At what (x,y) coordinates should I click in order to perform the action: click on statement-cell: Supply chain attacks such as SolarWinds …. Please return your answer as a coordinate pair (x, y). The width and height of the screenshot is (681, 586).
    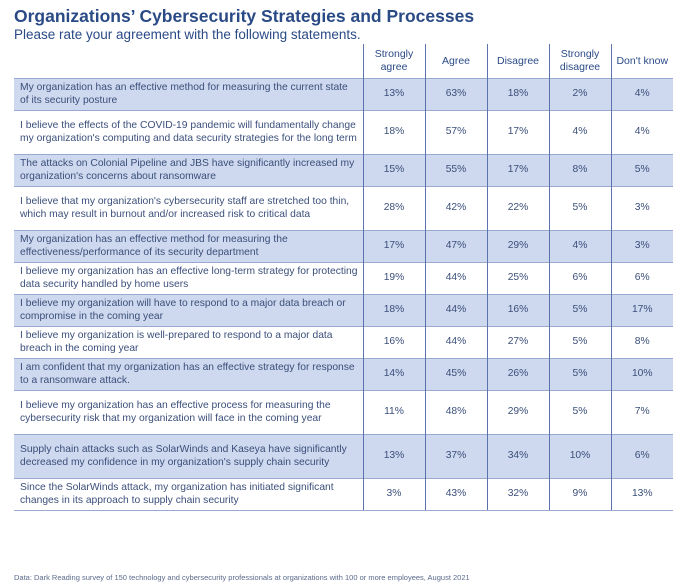
    Looking at the image, I should click on (188, 456).